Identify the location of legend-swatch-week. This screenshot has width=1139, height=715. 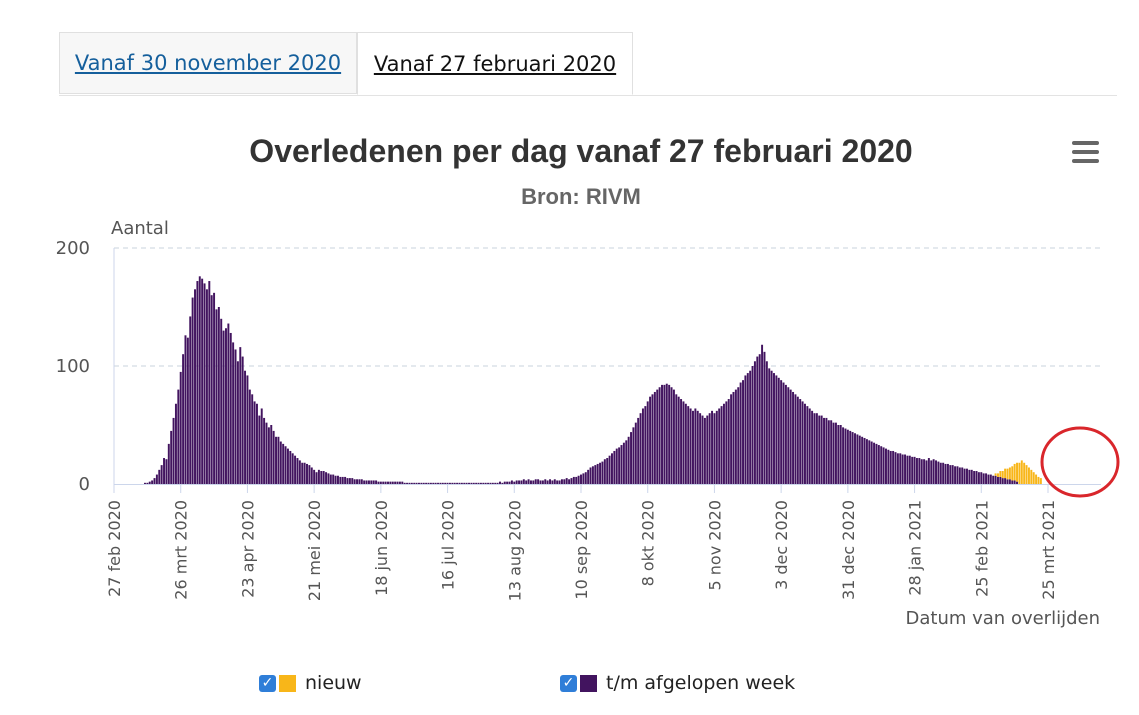
(588, 683).